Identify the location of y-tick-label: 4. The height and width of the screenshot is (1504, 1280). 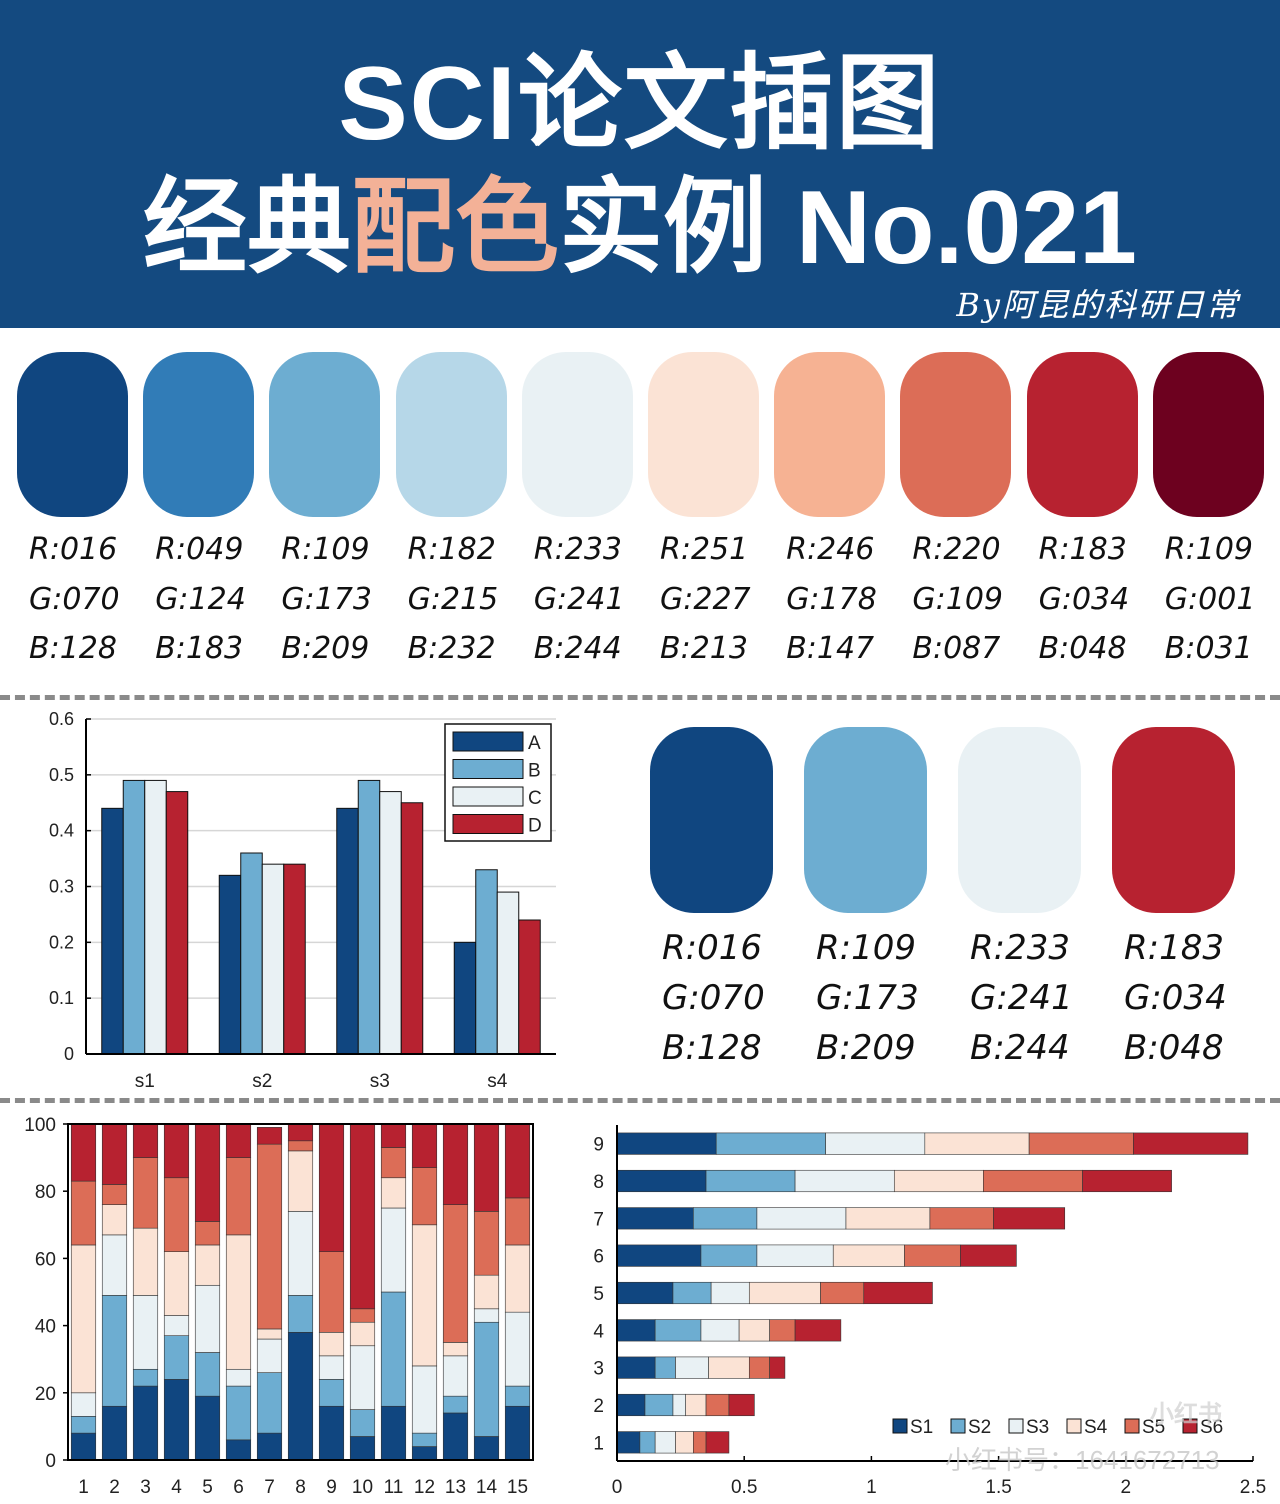
(598, 1331).